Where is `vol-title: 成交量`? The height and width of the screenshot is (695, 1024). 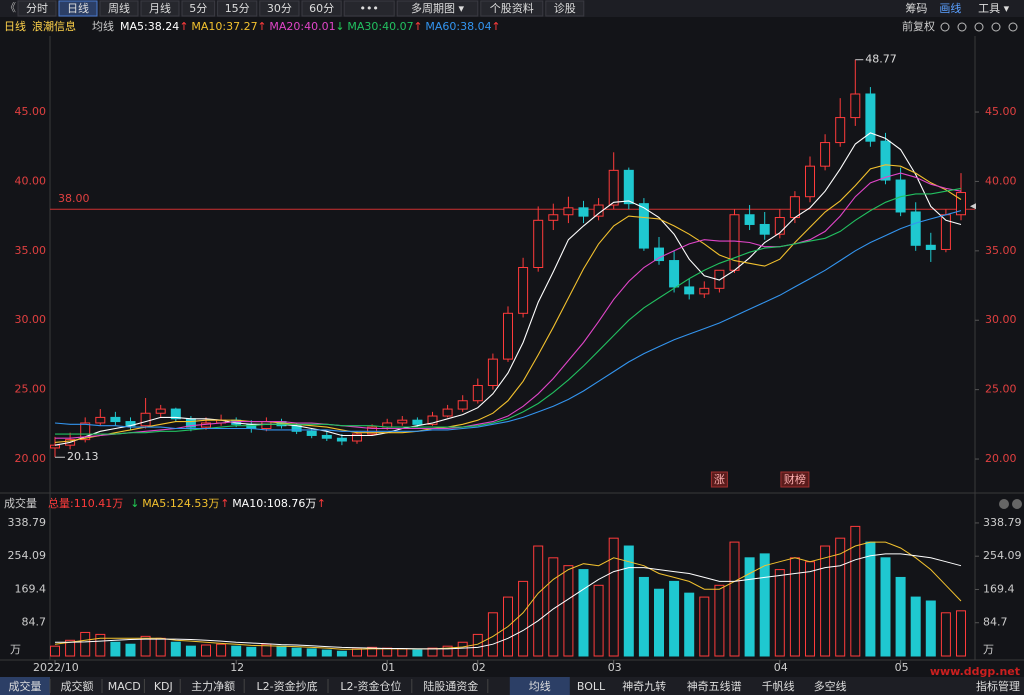
vol-title: 成交量 is located at coordinates (20, 503).